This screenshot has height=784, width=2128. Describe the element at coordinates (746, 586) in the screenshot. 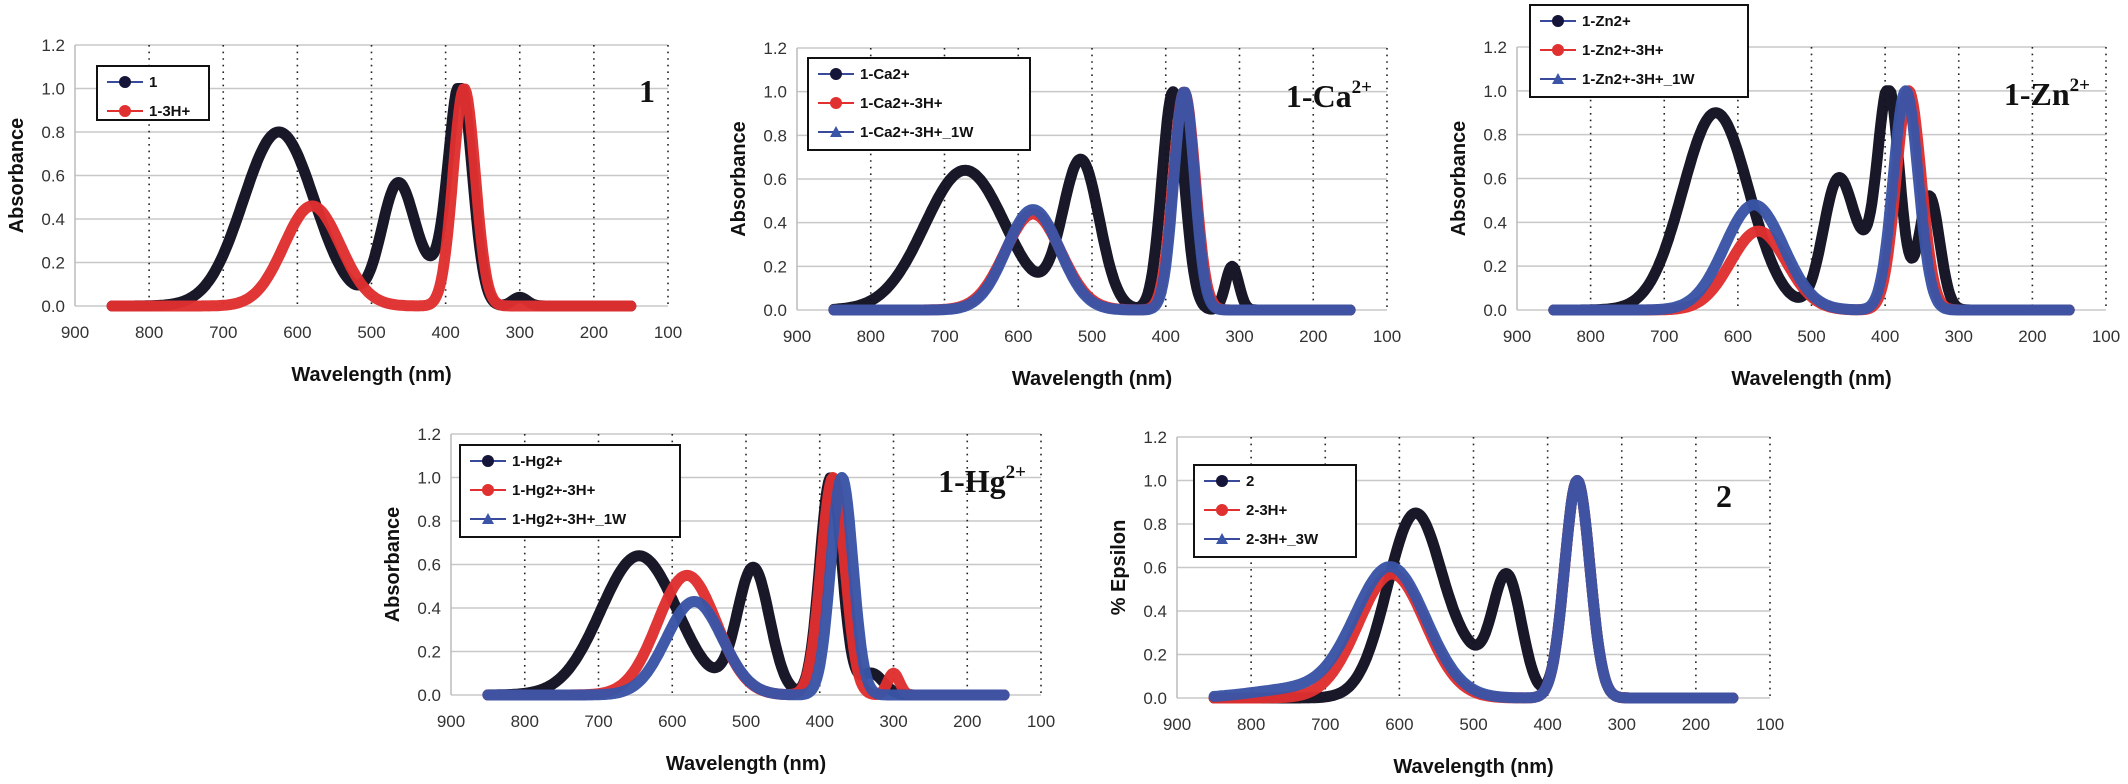

I see `series-line-1-hg2-3h-1w` at that location.